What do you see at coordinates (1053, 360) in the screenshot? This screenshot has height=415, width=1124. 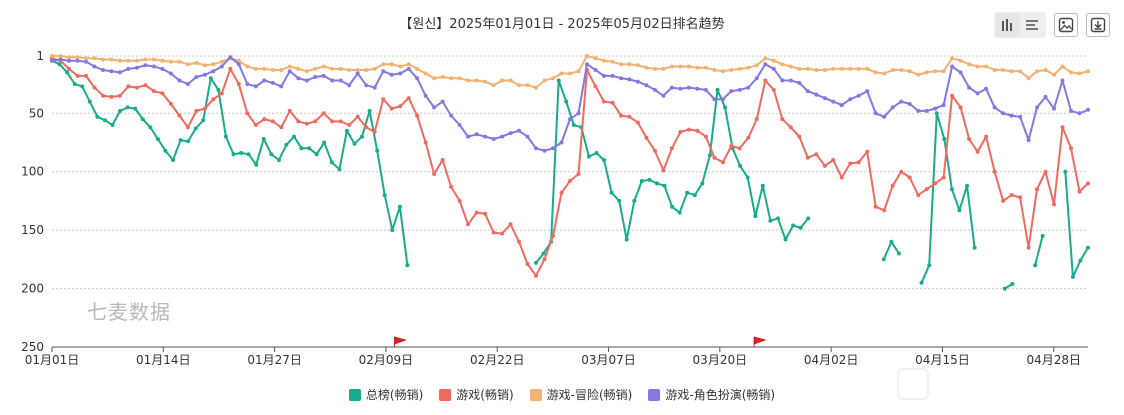 I see `x-tick-label: 04月28日` at bounding box center [1053, 360].